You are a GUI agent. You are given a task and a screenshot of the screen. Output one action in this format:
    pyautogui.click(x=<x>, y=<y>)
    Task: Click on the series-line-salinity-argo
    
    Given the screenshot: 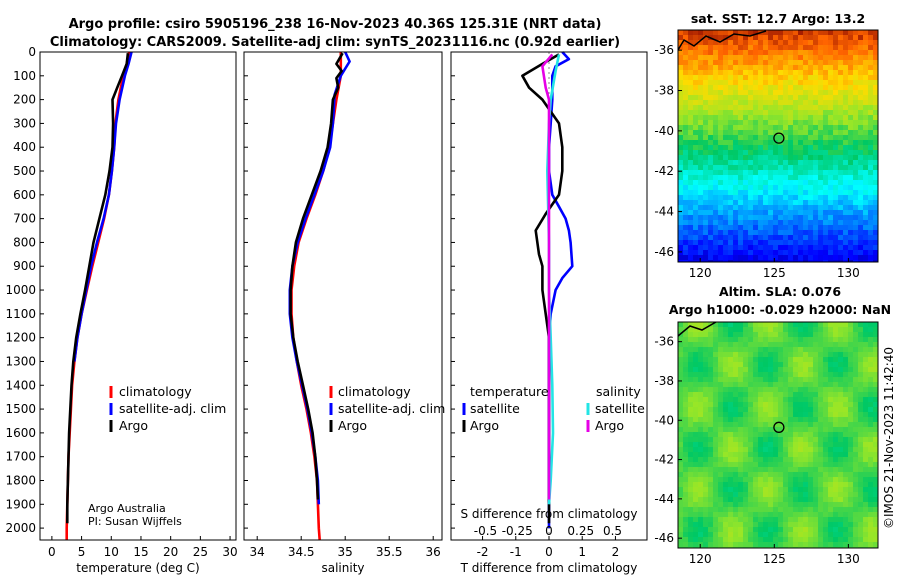 What is the action you would take?
    pyautogui.click(x=547, y=276)
    